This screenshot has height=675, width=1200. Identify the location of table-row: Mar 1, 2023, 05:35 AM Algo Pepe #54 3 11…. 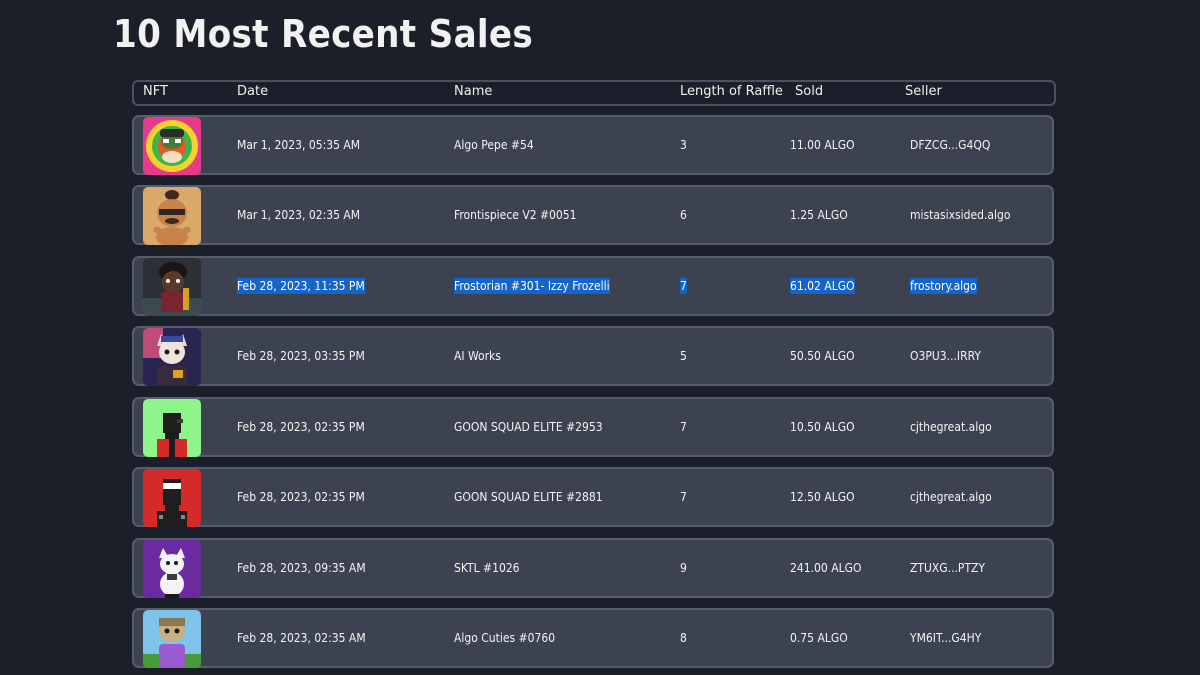
(593, 145).